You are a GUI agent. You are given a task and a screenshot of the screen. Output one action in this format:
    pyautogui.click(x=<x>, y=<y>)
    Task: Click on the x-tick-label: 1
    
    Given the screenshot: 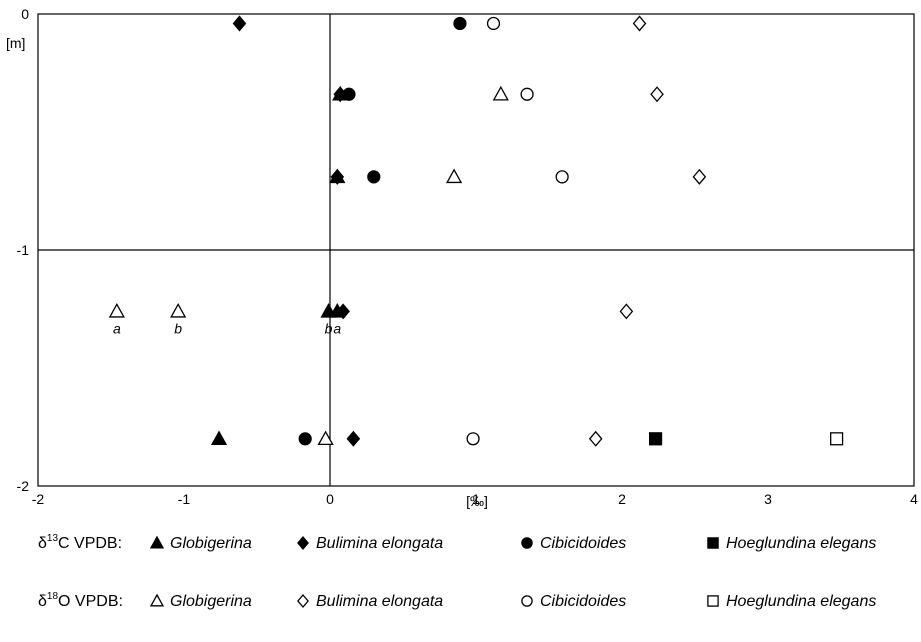 What is the action you would take?
    pyautogui.click(x=476, y=499)
    